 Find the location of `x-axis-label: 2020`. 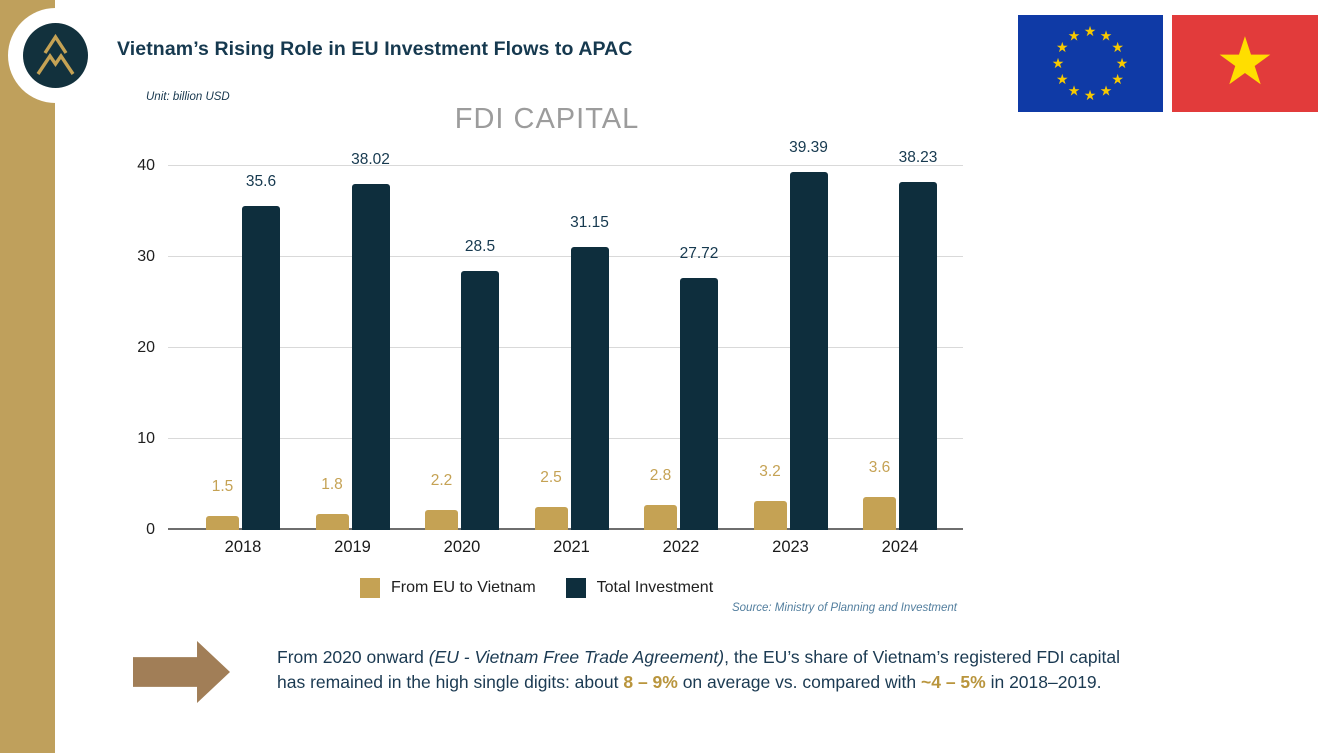

x-axis-label: 2020 is located at coordinates (462, 547).